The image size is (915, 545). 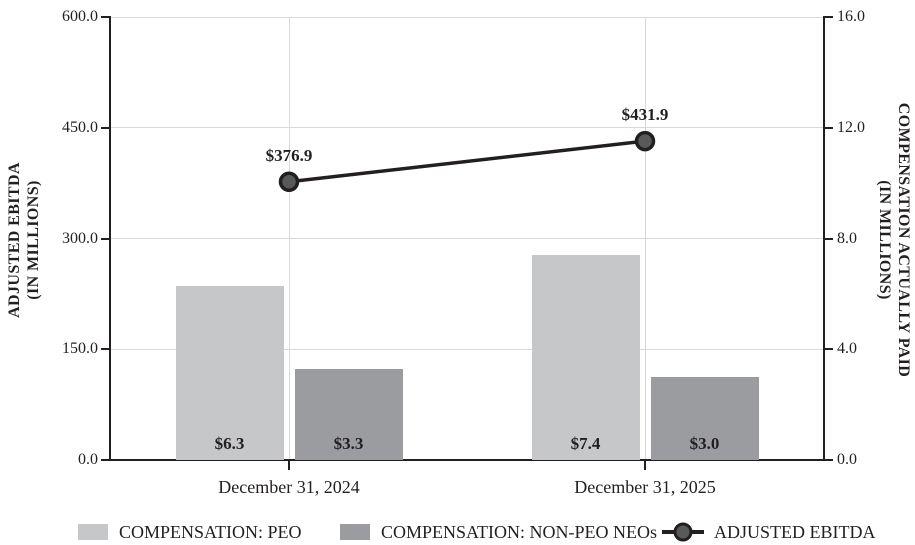 I want to click on legend-item-compensation-non-peo-neos: COMPENSATION: NON-PEO NEOs, so click(x=498, y=532).